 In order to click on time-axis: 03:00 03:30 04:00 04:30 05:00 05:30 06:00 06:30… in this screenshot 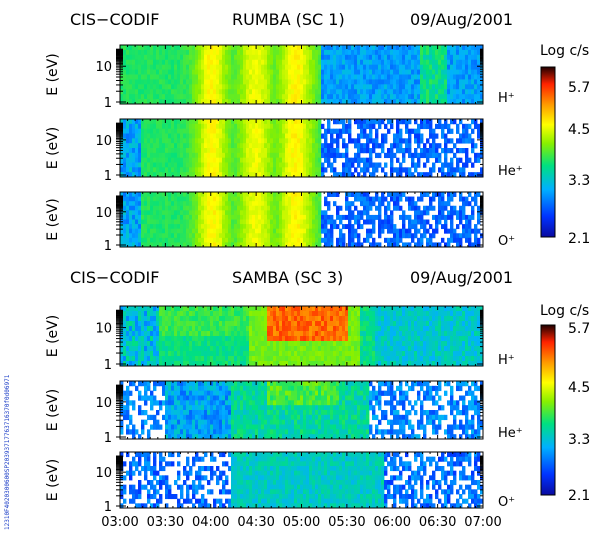, I will do `click(301, 522)`.